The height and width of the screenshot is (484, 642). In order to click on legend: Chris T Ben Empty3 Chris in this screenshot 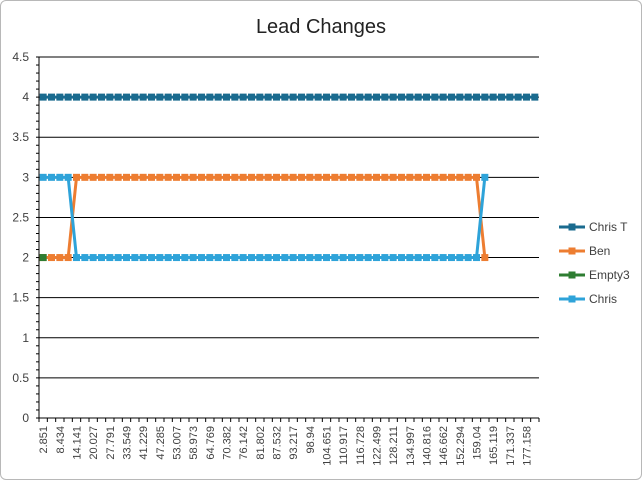, I will do `click(594, 263)`.